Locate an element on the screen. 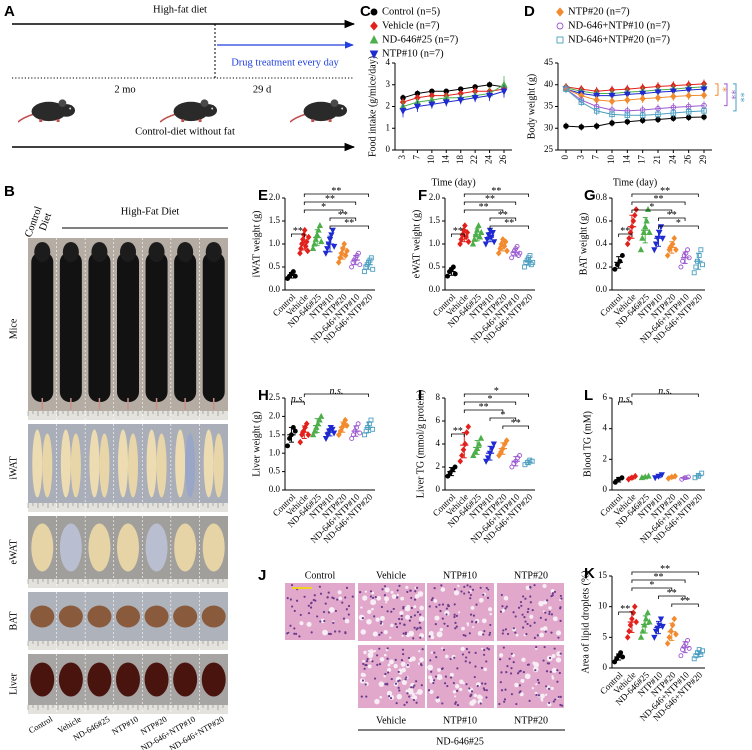  panel-label: E is located at coordinates (263, 195).